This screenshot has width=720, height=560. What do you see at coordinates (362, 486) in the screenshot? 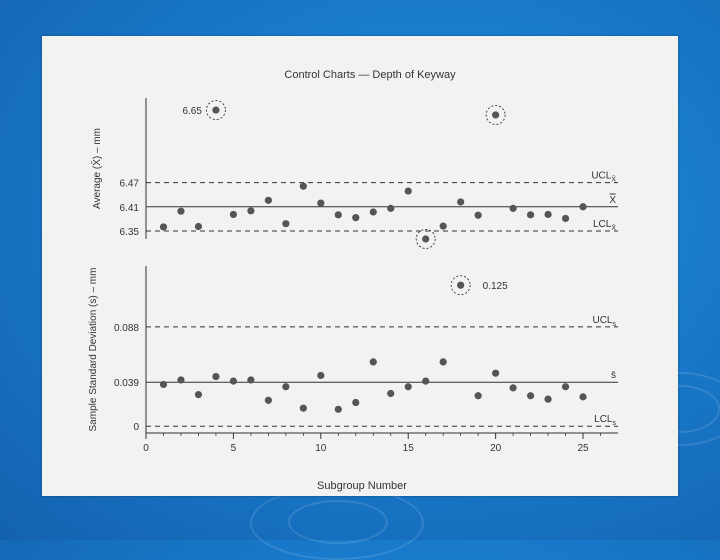
I see `x-axis-title: Subgroup Number` at bounding box center [362, 486].